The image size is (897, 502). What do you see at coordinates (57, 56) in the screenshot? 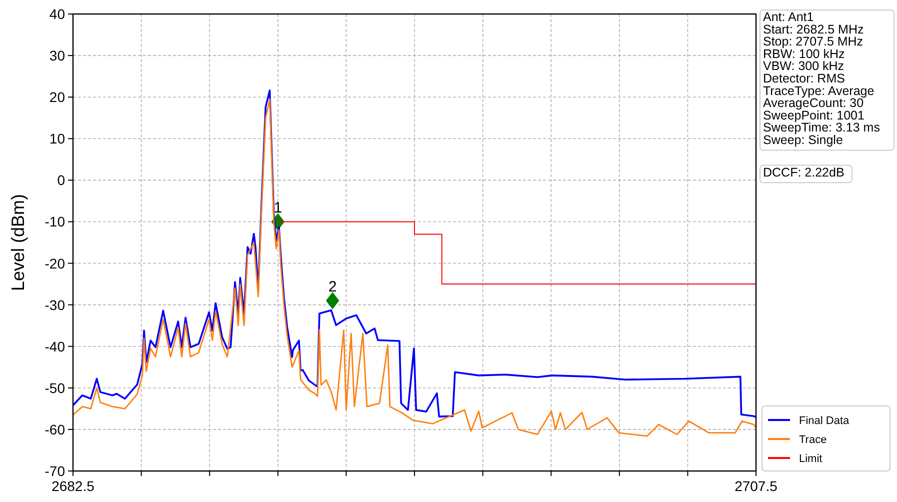
I see `y-tick-label: 30` at bounding box center [57, 56].